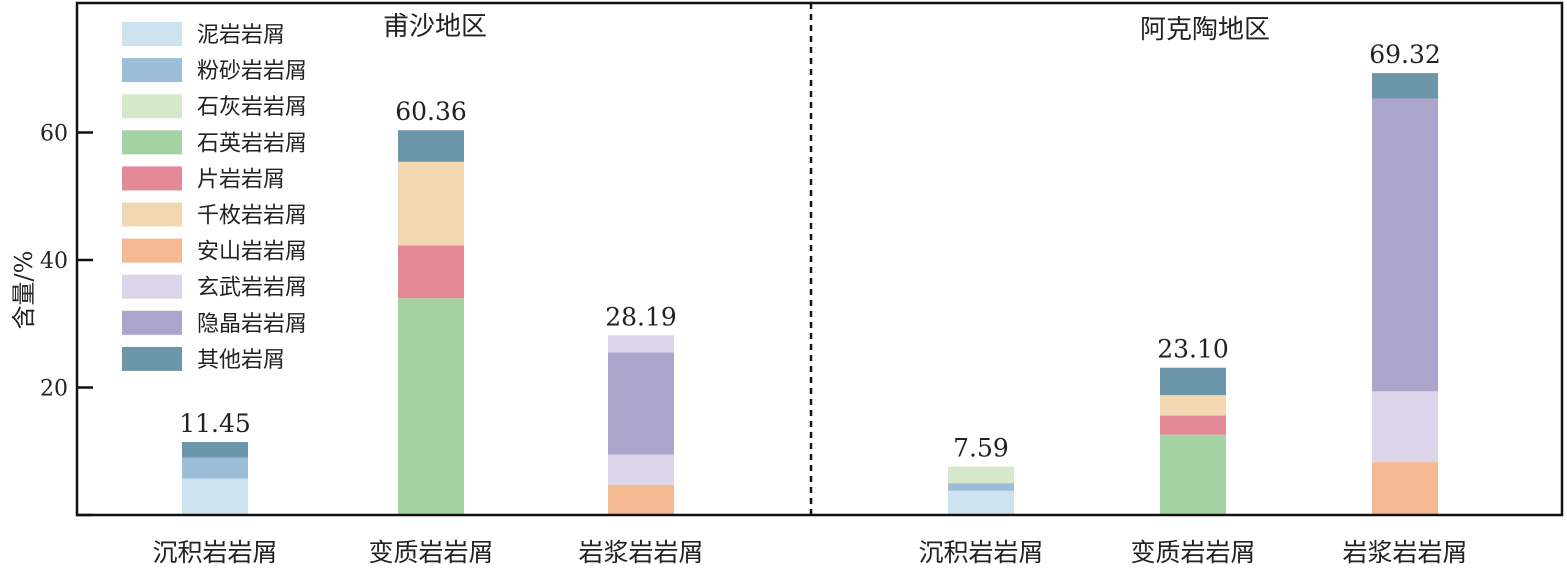  I want to click on bar-total-label: 11.45, so click(215, 423).